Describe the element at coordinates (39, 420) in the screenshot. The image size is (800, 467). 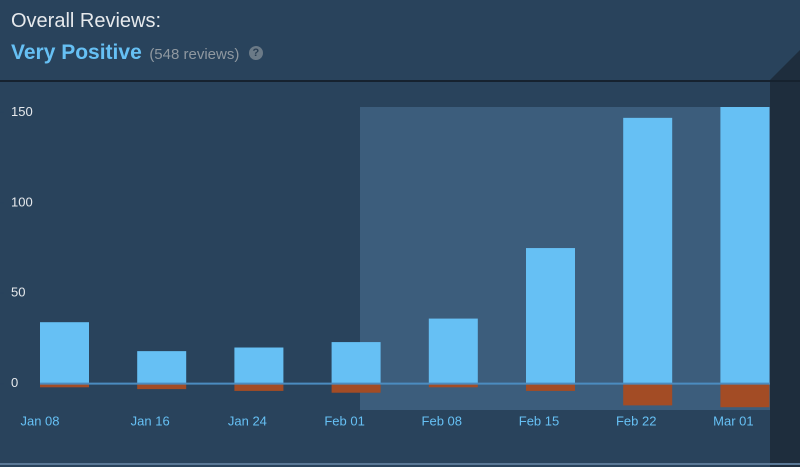
I see `x-tick-label: Jan 08` at that location.